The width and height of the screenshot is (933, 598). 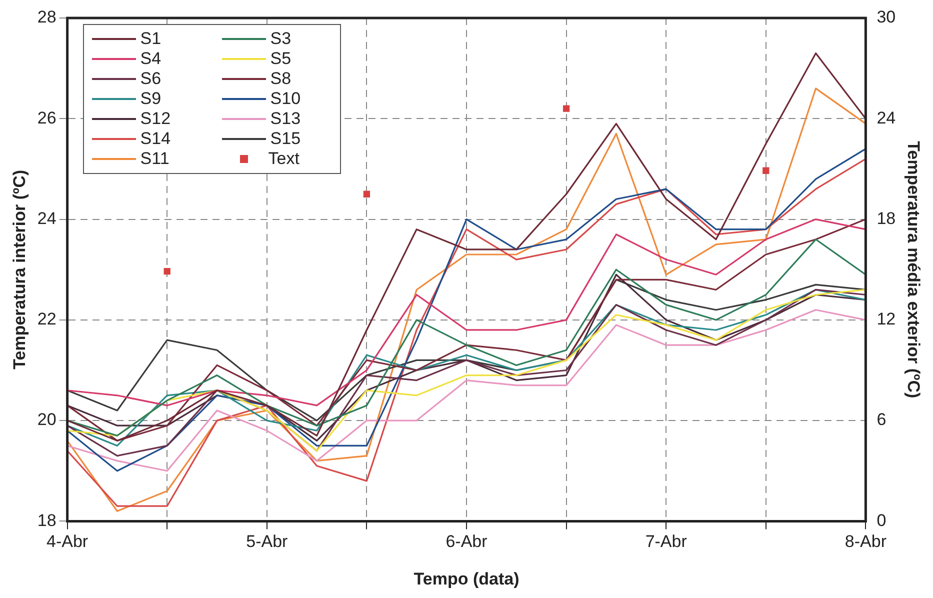 I want to click on y2-tick-label: 18, so click(x=886, y=218).